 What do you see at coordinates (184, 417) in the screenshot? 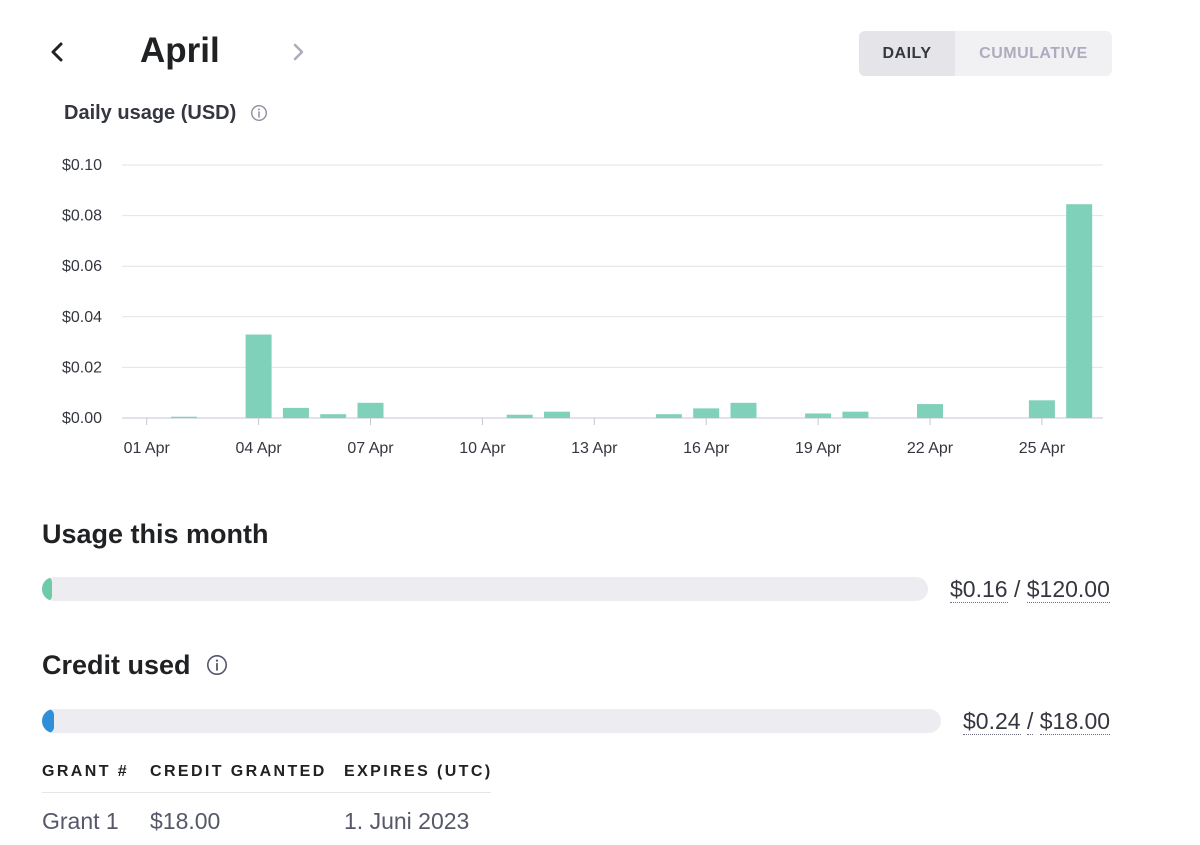
I see `bar-02-apr` at bounding box center [184, 417].